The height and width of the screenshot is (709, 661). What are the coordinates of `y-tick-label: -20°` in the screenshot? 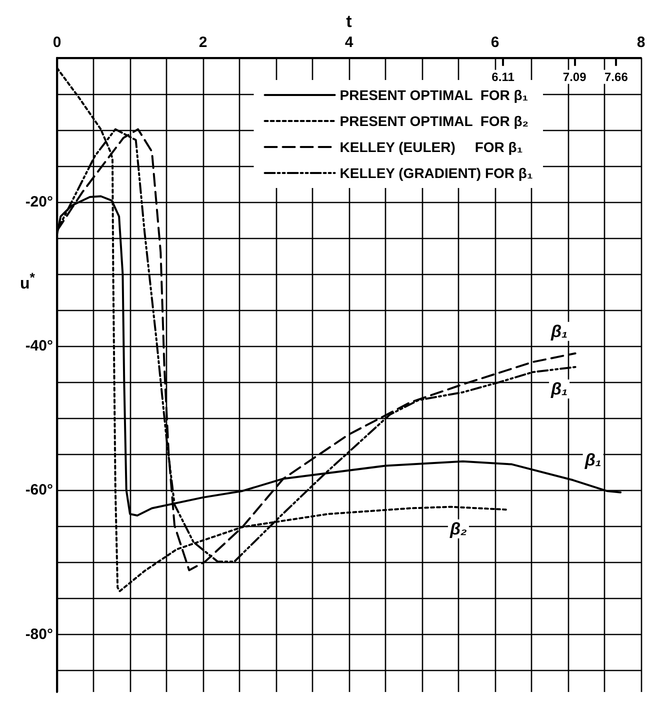 It's located at (39, 202).